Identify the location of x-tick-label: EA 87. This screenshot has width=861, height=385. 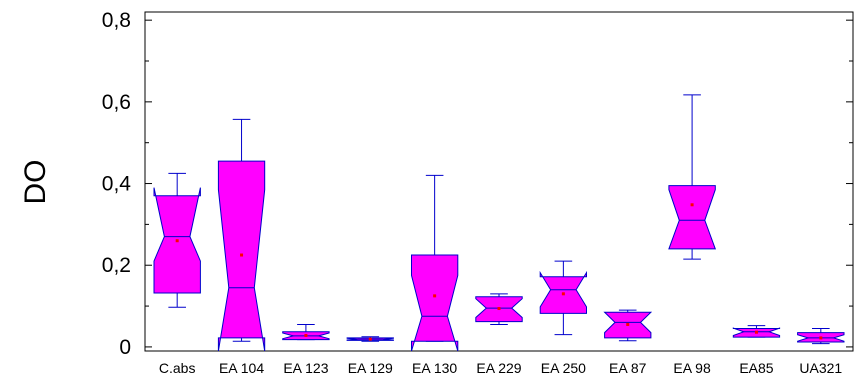
(628, 368).